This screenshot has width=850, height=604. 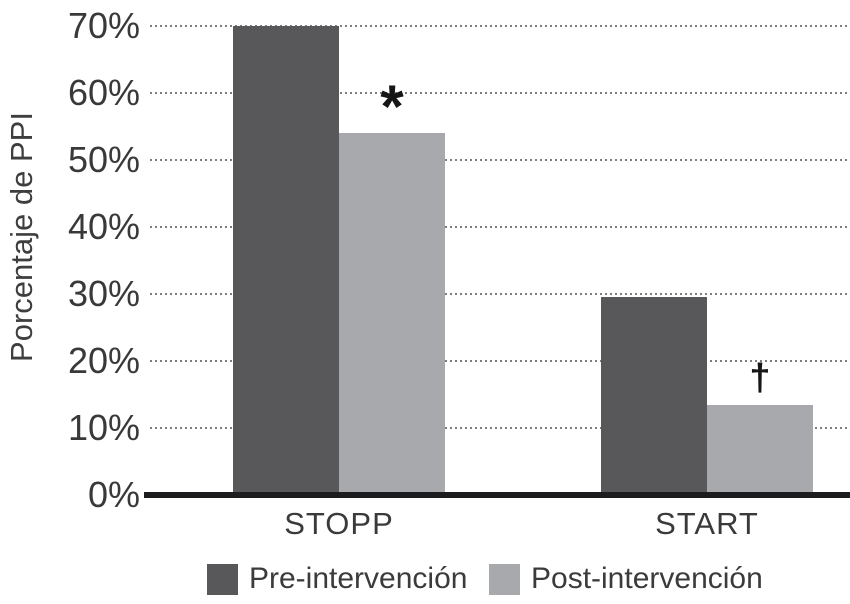 What do you see at coordinates (497, 495) in the screenshot?
I see `x-axis-line` at bounding box center [497, 495].